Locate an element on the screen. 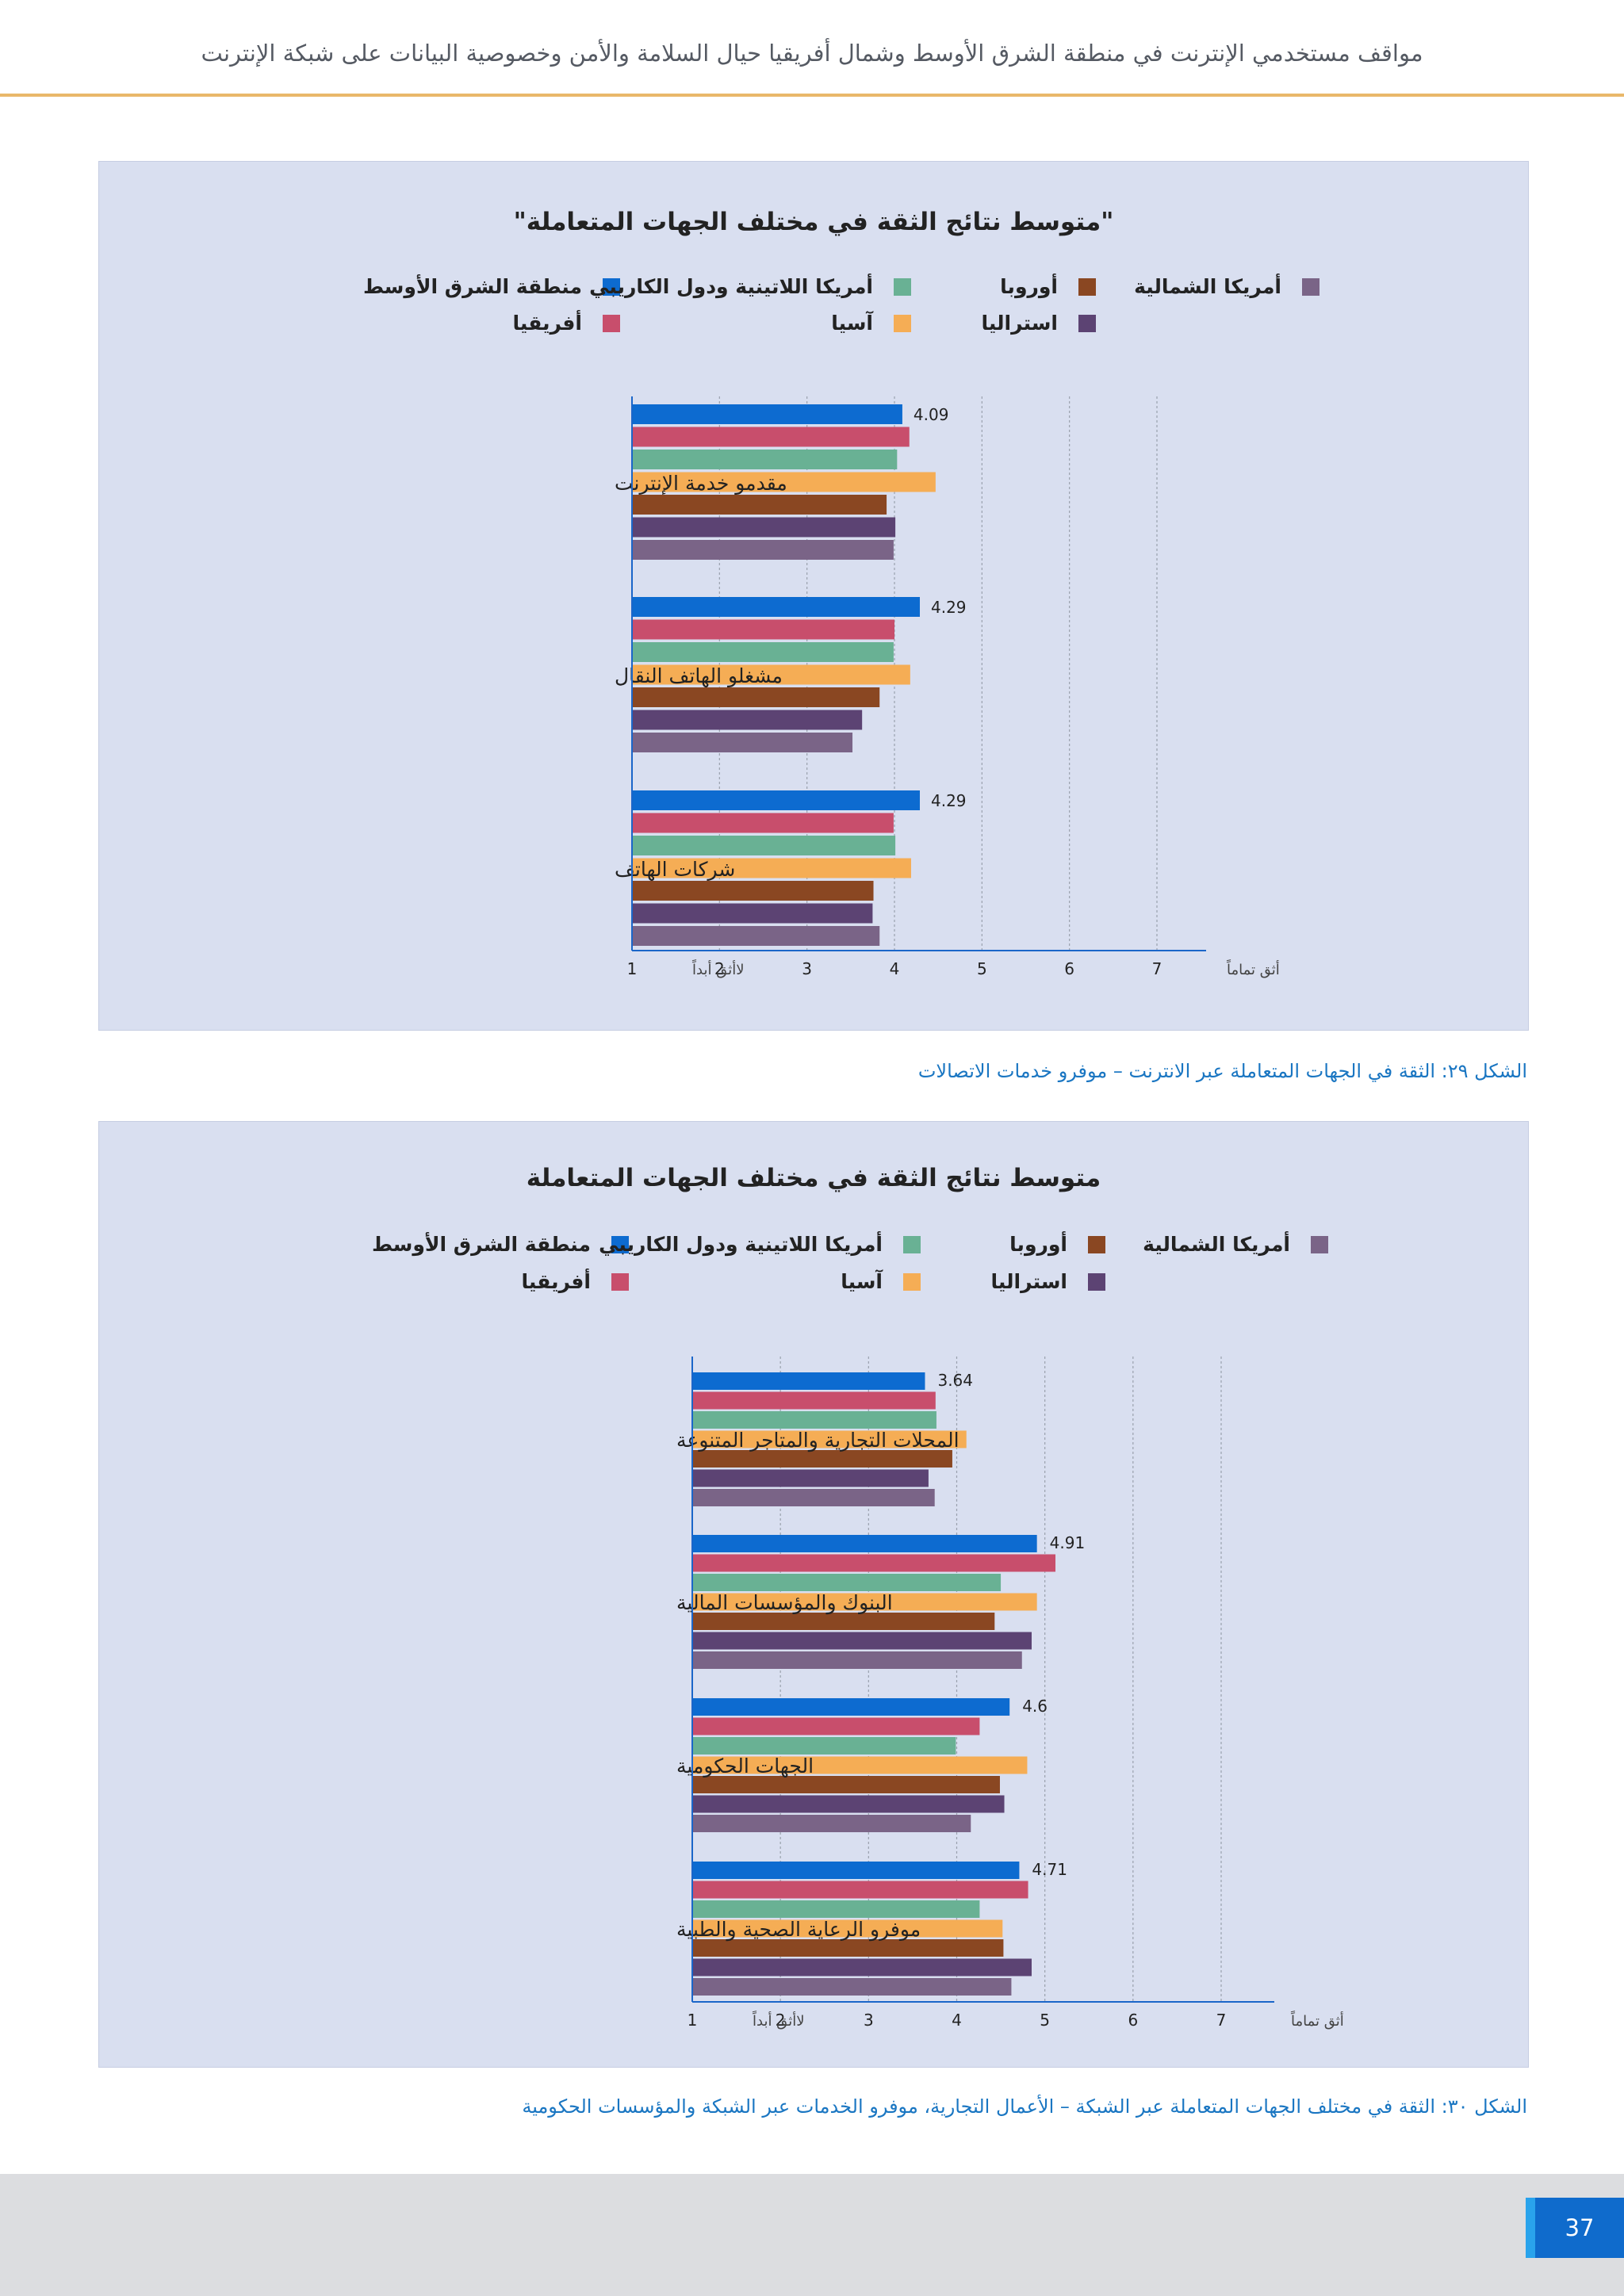  page-footer is located at coordinates (812, 2235).